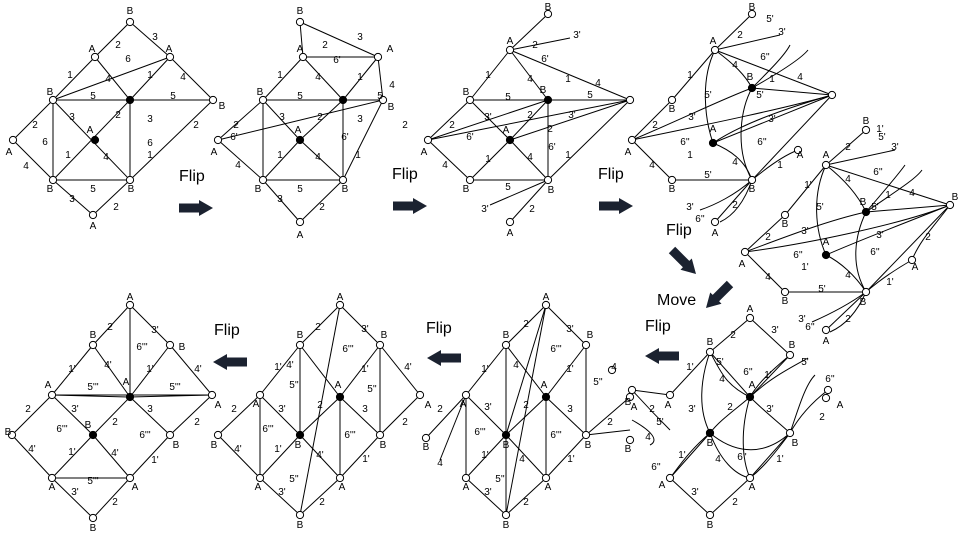 This screenshot has height=541, width=967. Describe the element at coordinates (611, 174) in the screenshot. I see `step-label-flip-3: Flip` at that location.